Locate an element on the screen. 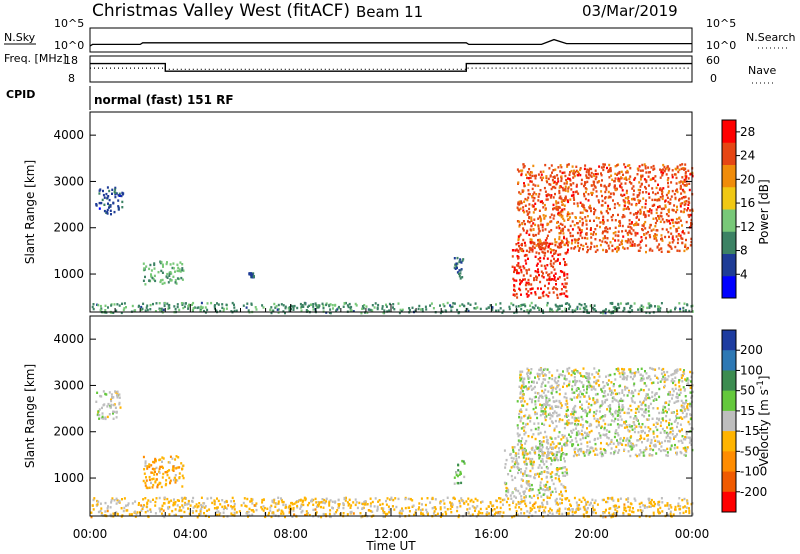 The height and width of the screenshot is (554, 800). noise-search-label: N.Search is located at coordinates (771, 37).